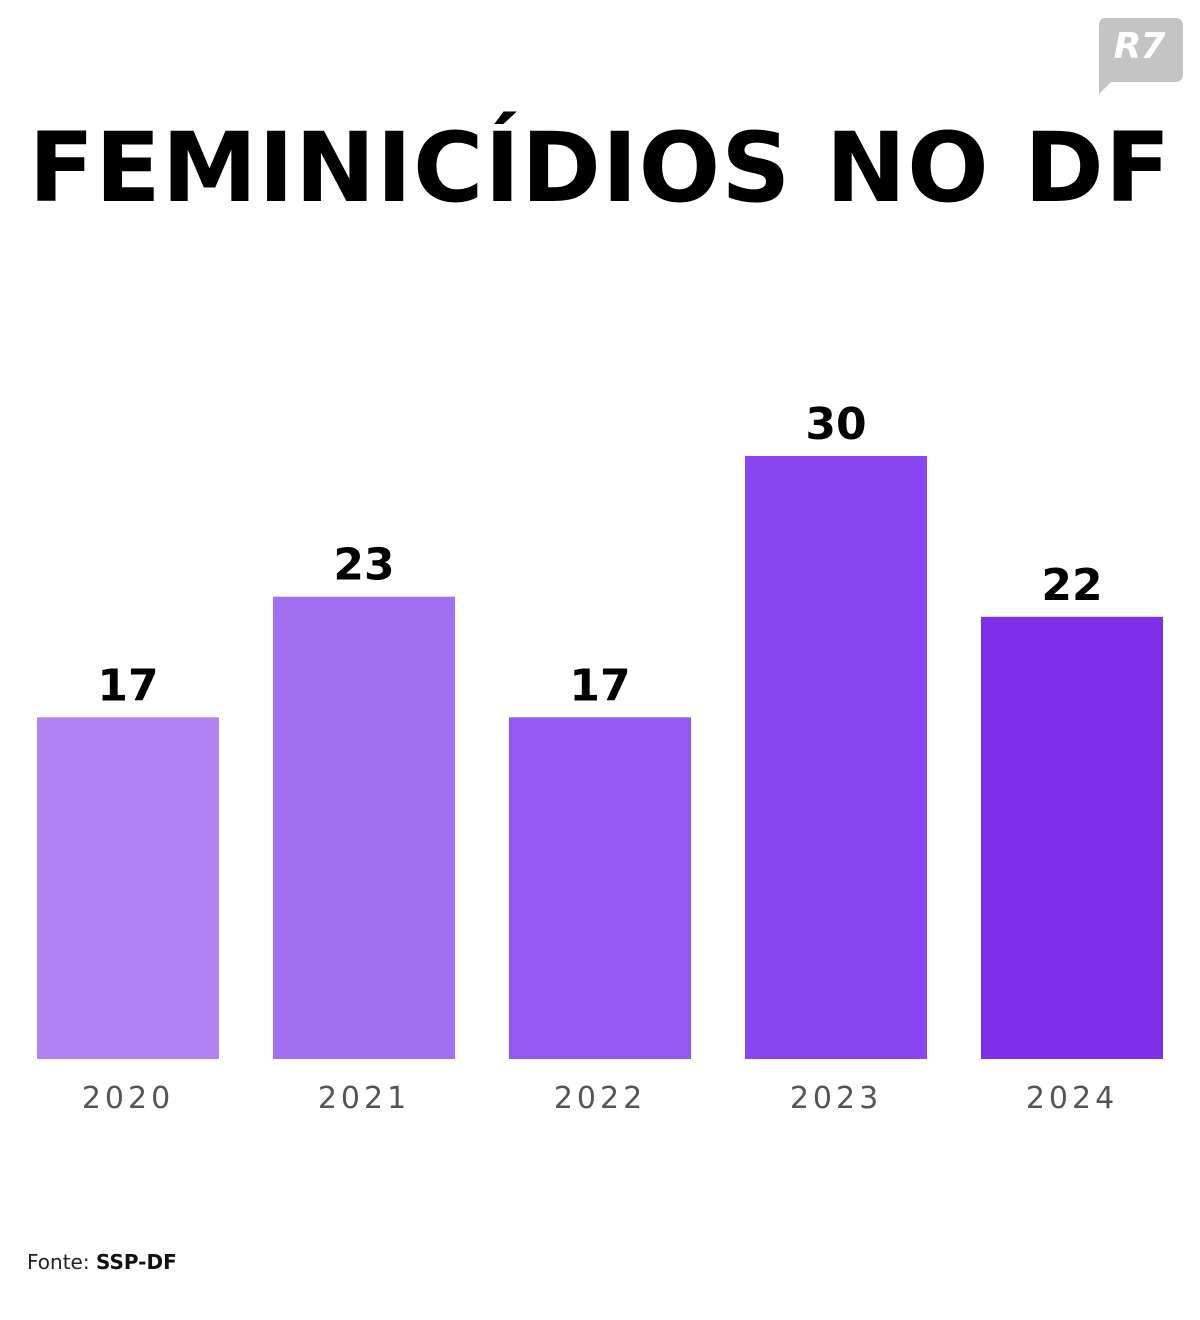 The height and width of the screenshot is (1320, 1200). I want to click on bar-2021, so click(364, 827).